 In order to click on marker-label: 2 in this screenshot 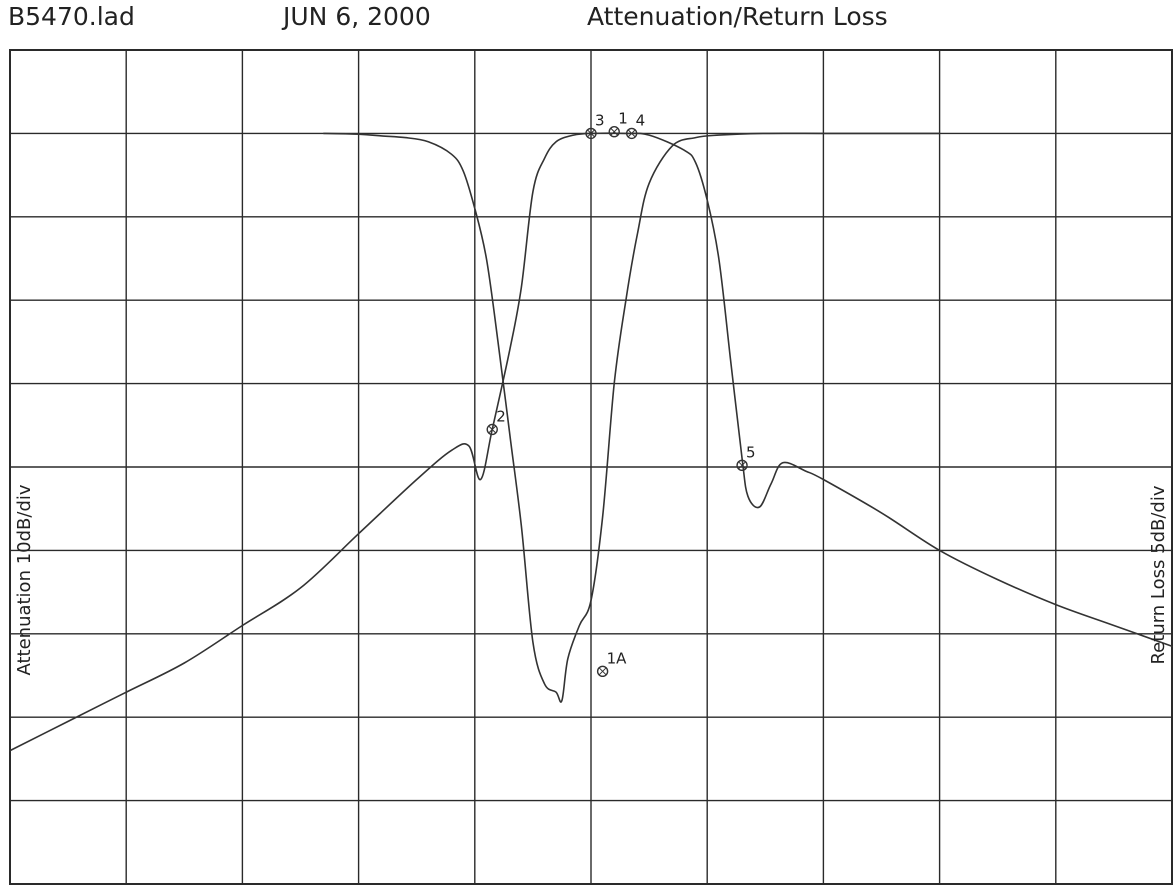, I will do `click(501, 416)`.